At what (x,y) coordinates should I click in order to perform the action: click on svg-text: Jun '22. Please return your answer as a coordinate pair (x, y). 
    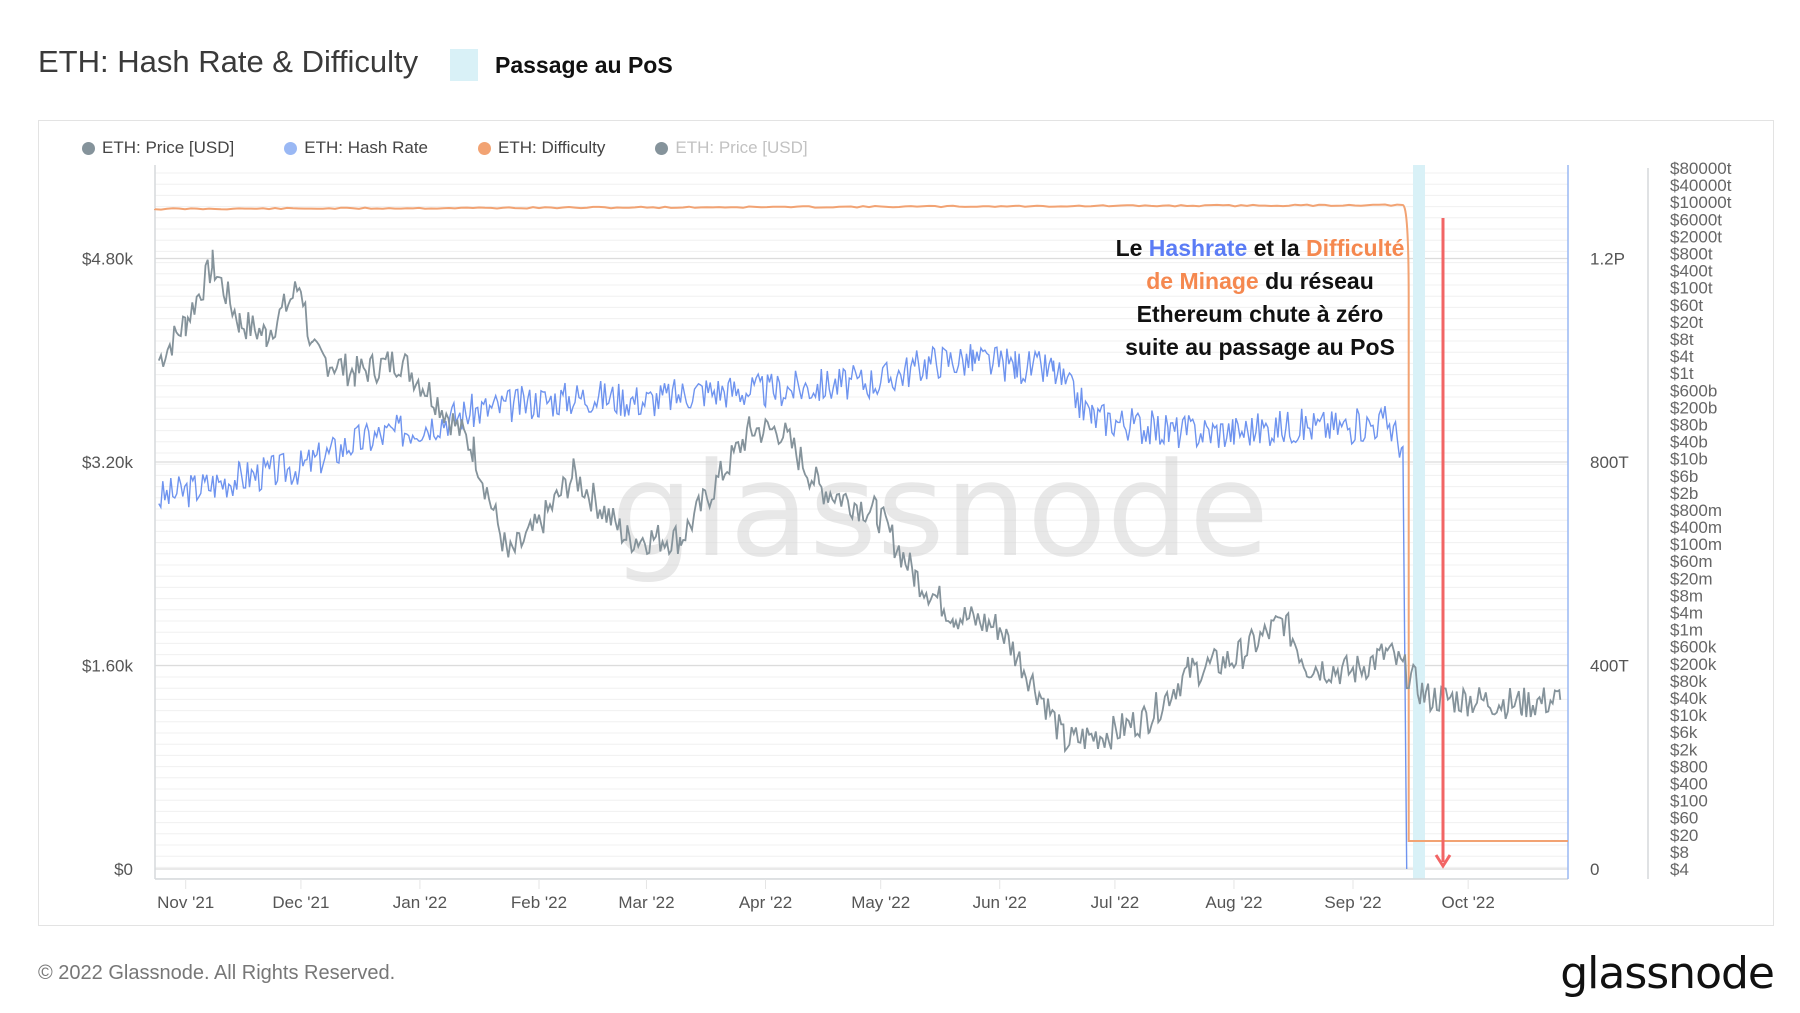
    Looking at the image, I should click on (1000, 902).